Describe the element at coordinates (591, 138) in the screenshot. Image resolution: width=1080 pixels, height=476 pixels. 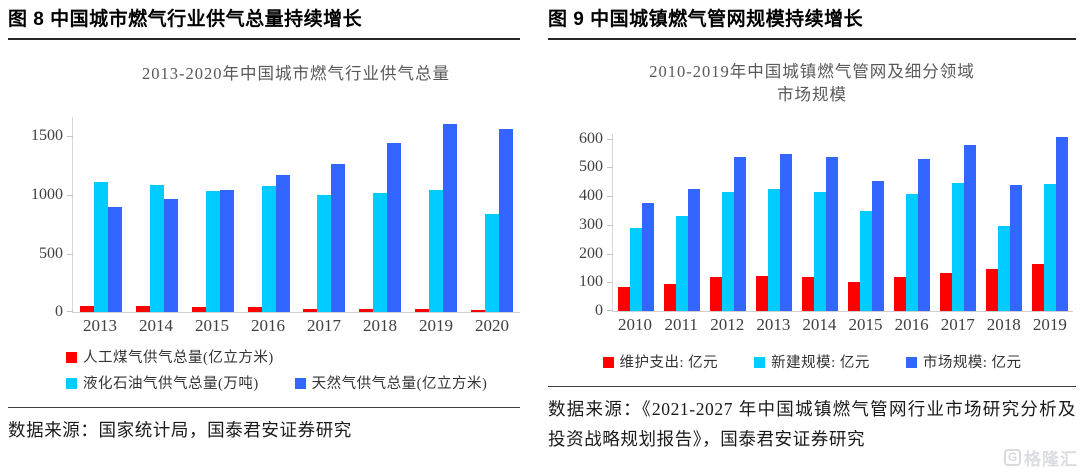
I see `y-tick-label: 600` at that location.